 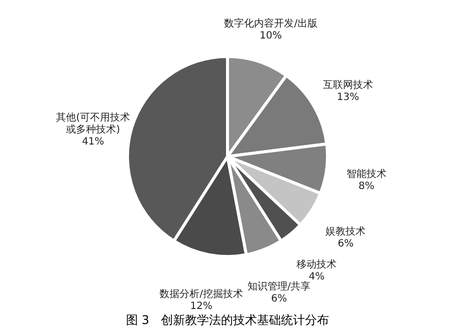 I want to click on data-label: 8%, so click(x=366, y=186).